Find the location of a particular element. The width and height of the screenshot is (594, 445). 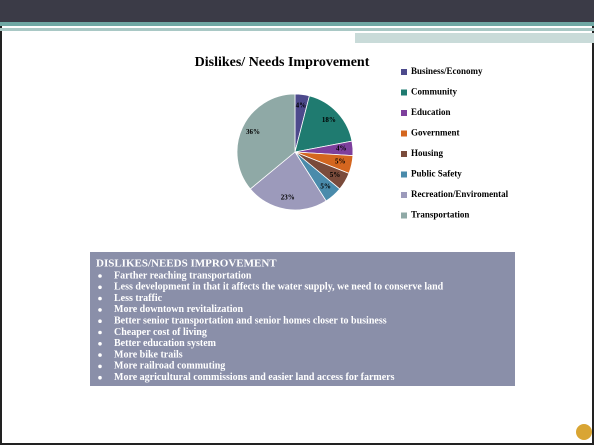

legend-label: Community is located at coordinates (434, 92).